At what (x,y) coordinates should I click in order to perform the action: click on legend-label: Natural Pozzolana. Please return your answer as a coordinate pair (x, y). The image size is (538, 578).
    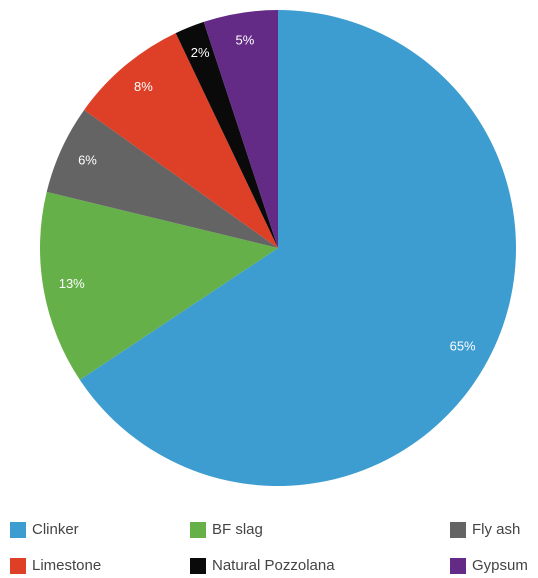
    Looking at the image, I should click on (273, 565).